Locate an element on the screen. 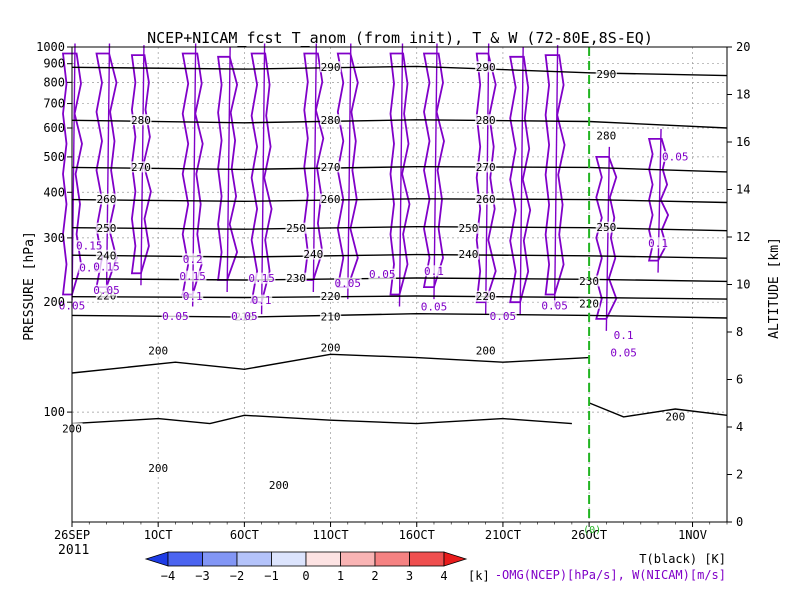 The image size is (800, 600). x-axis-year-label: 2011 is located at coordinates (73, 550).